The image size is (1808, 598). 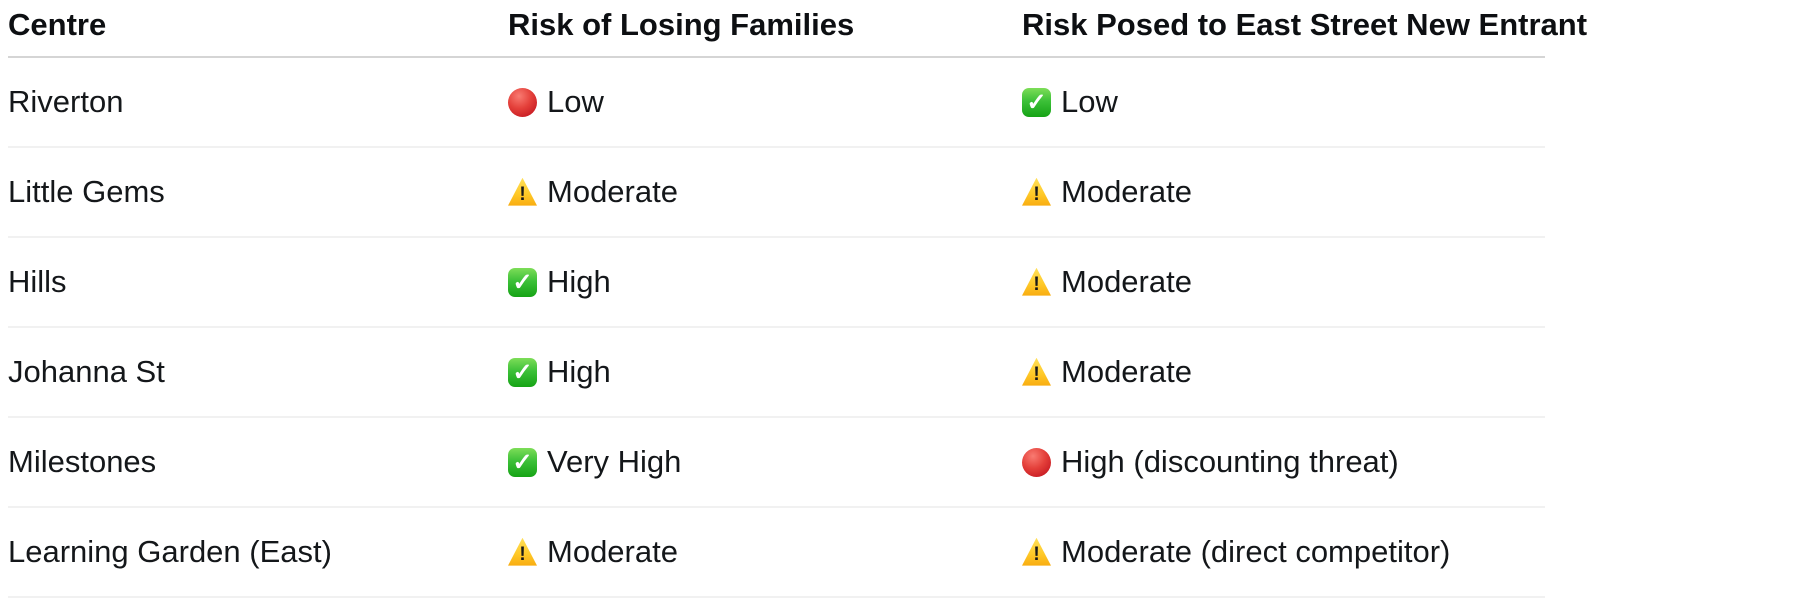 I want to click on column-header-centre: Centre, so click(x=57, y=24).